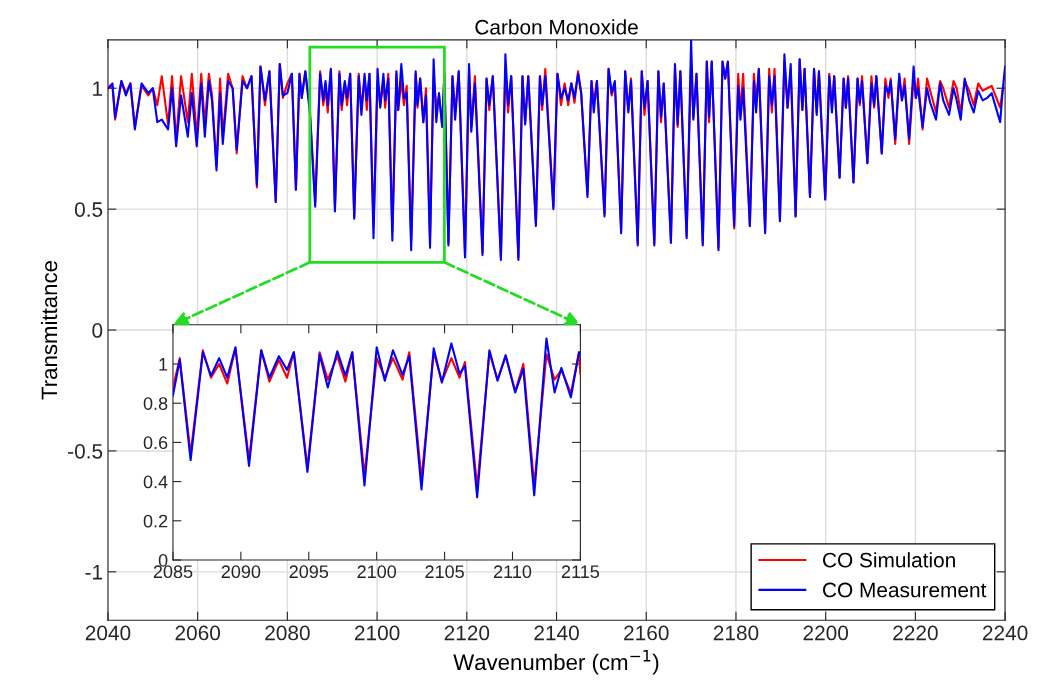  What do you see at coordinates (155, 482) in the screenshot?
I see `y-tick-label: 0.4` at bounding box center [155, 482].